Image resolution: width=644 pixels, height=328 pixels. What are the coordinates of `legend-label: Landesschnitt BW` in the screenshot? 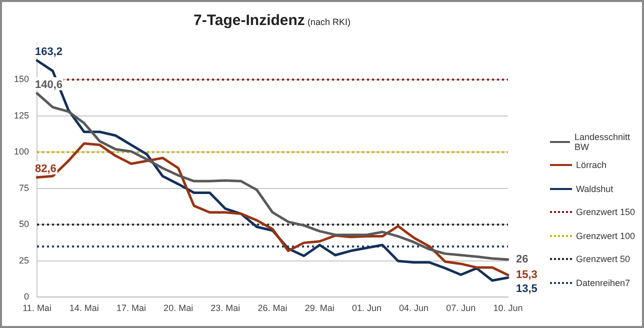 It's located at (603, 142).